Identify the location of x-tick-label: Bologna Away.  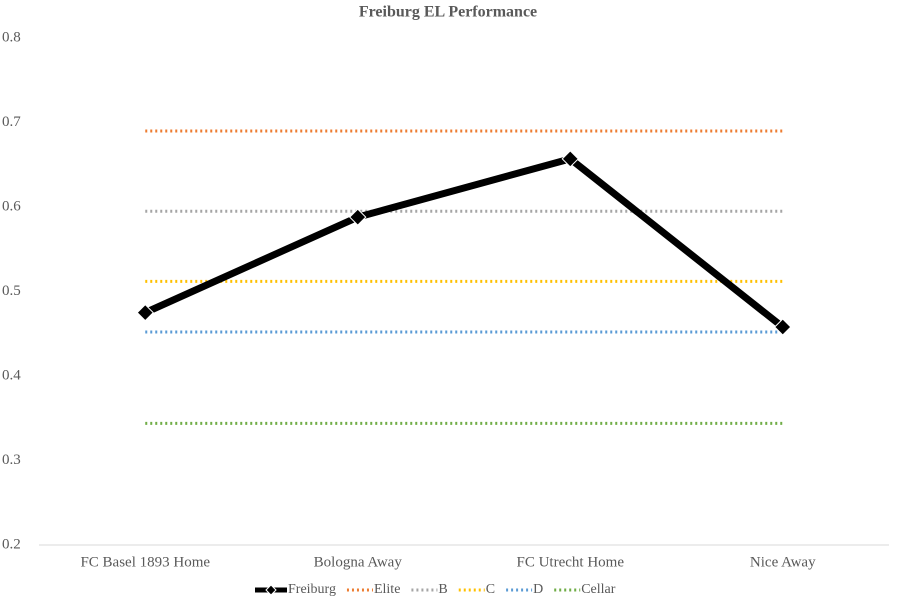
(358, 562).